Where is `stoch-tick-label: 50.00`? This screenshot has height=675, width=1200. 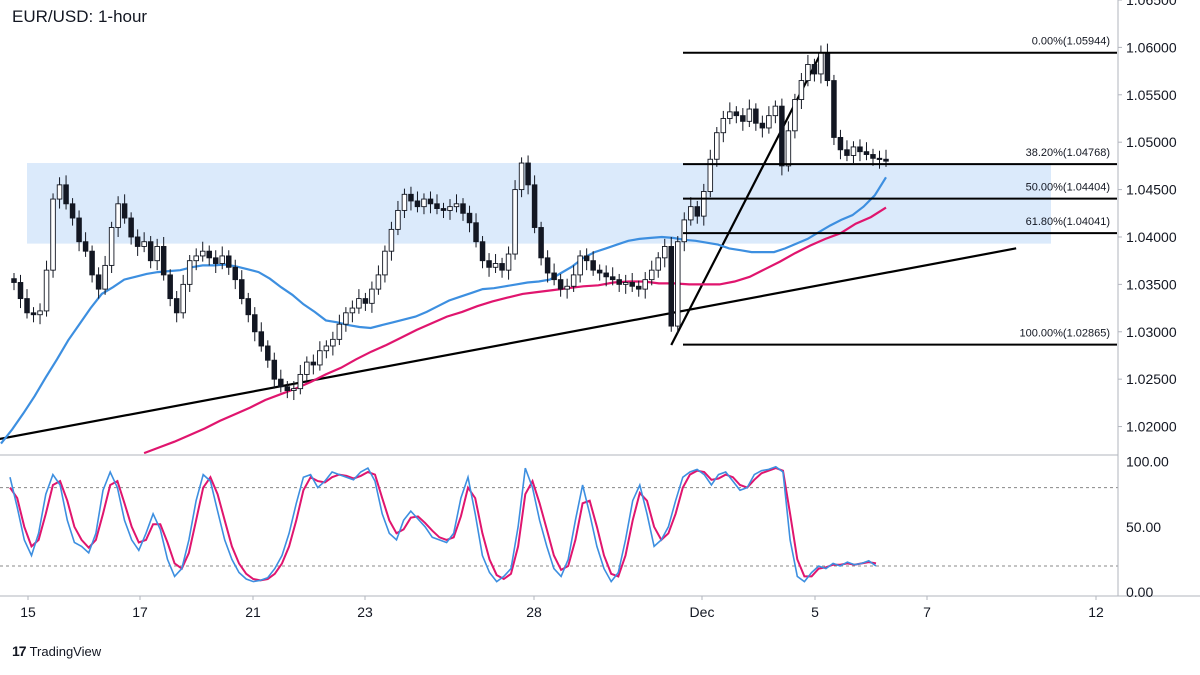
stoch-tick-label: 50.00 is located at coordinates (1143, 527).